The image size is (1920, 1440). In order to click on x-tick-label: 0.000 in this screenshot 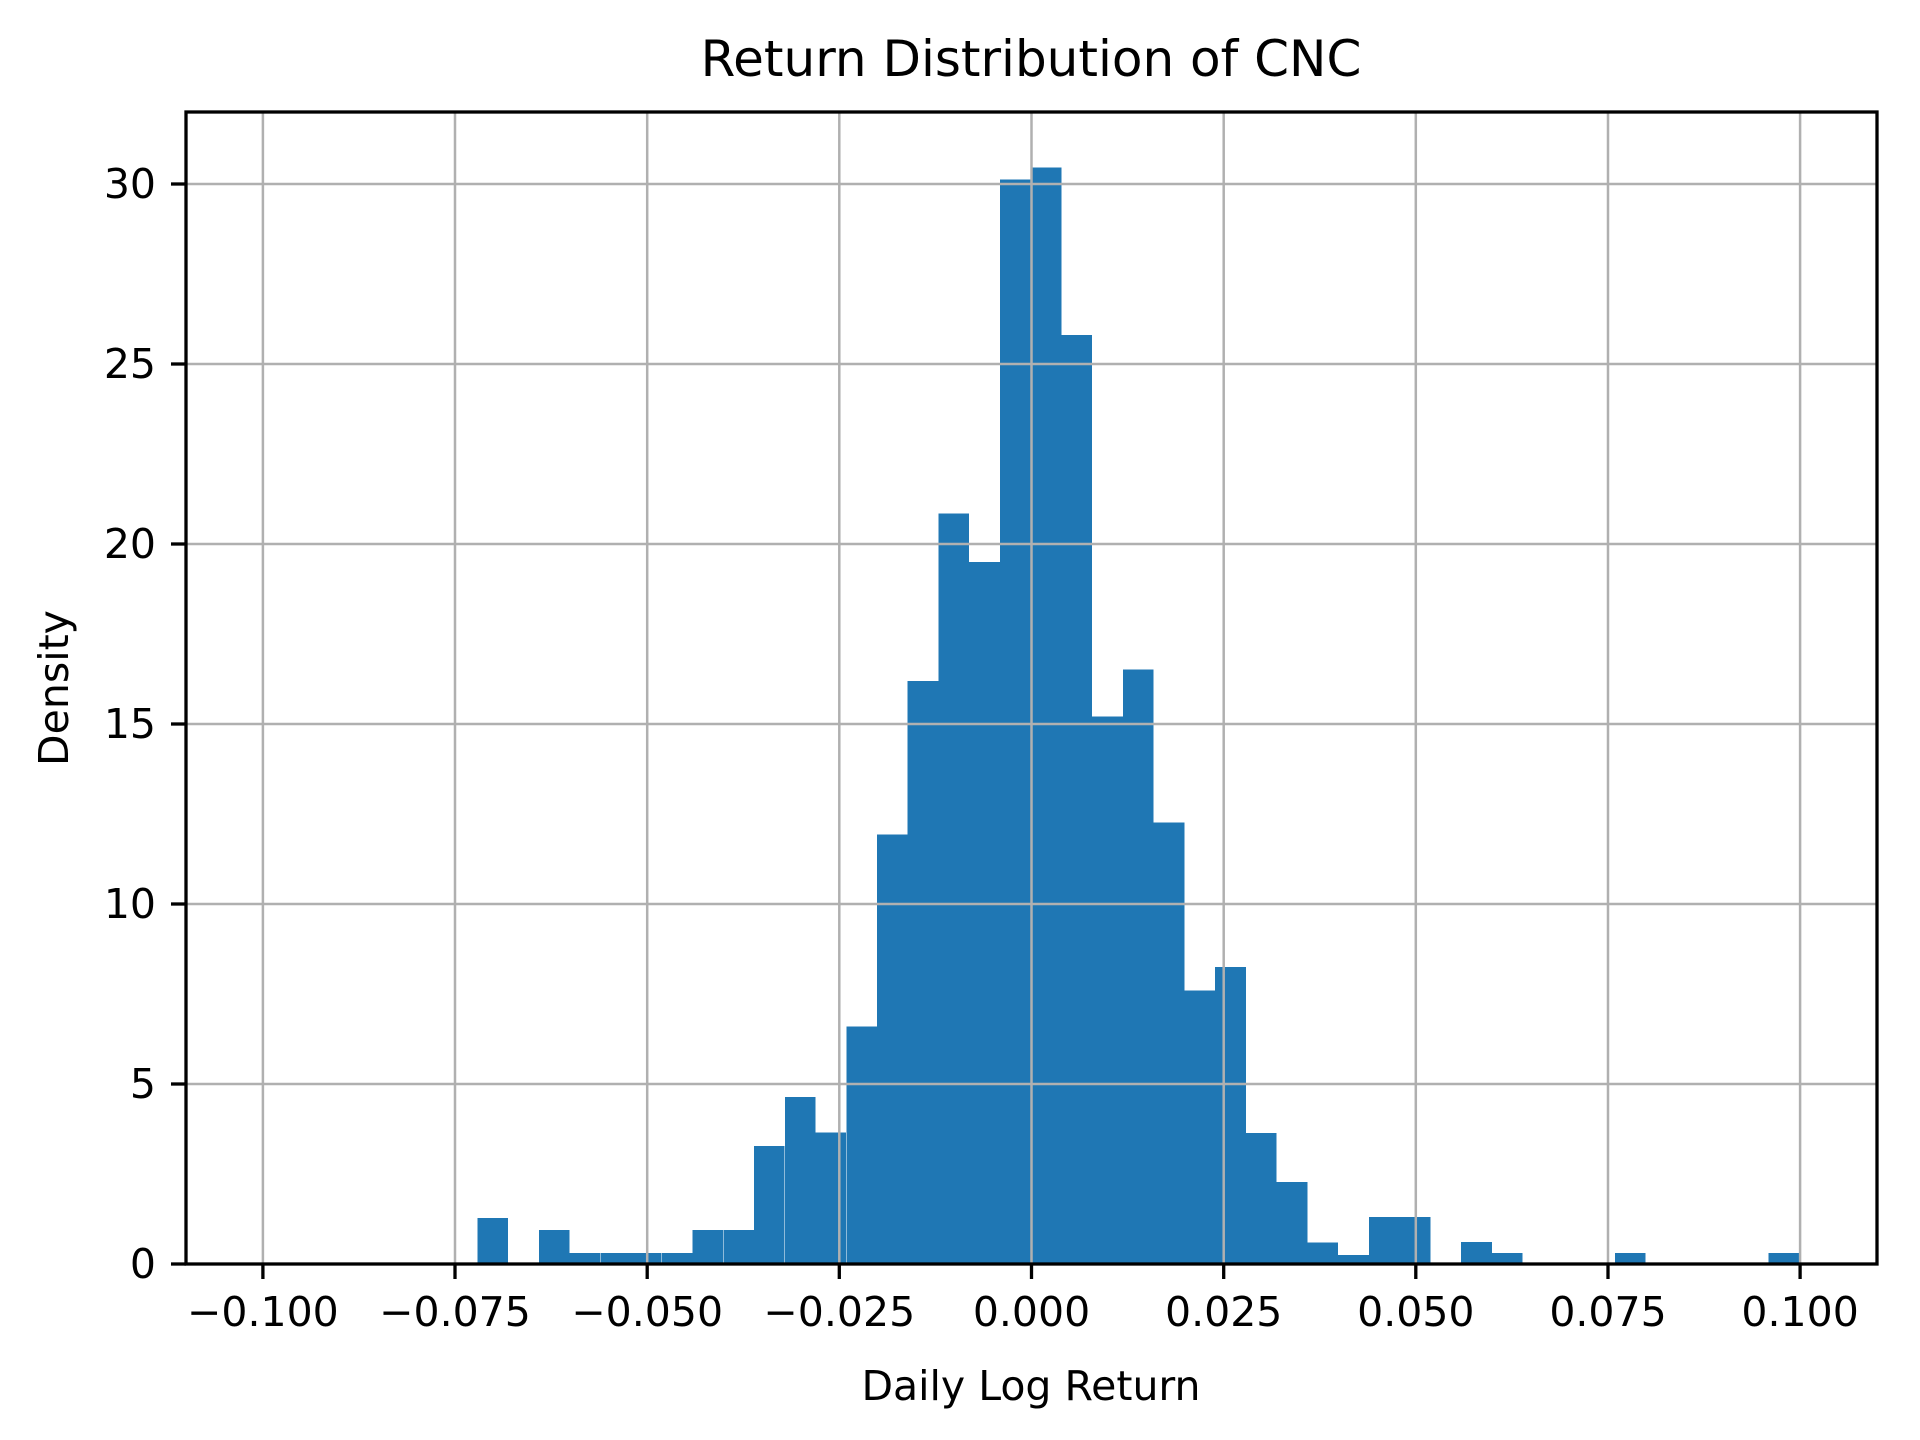, I will do `click(1031, 1312)`.